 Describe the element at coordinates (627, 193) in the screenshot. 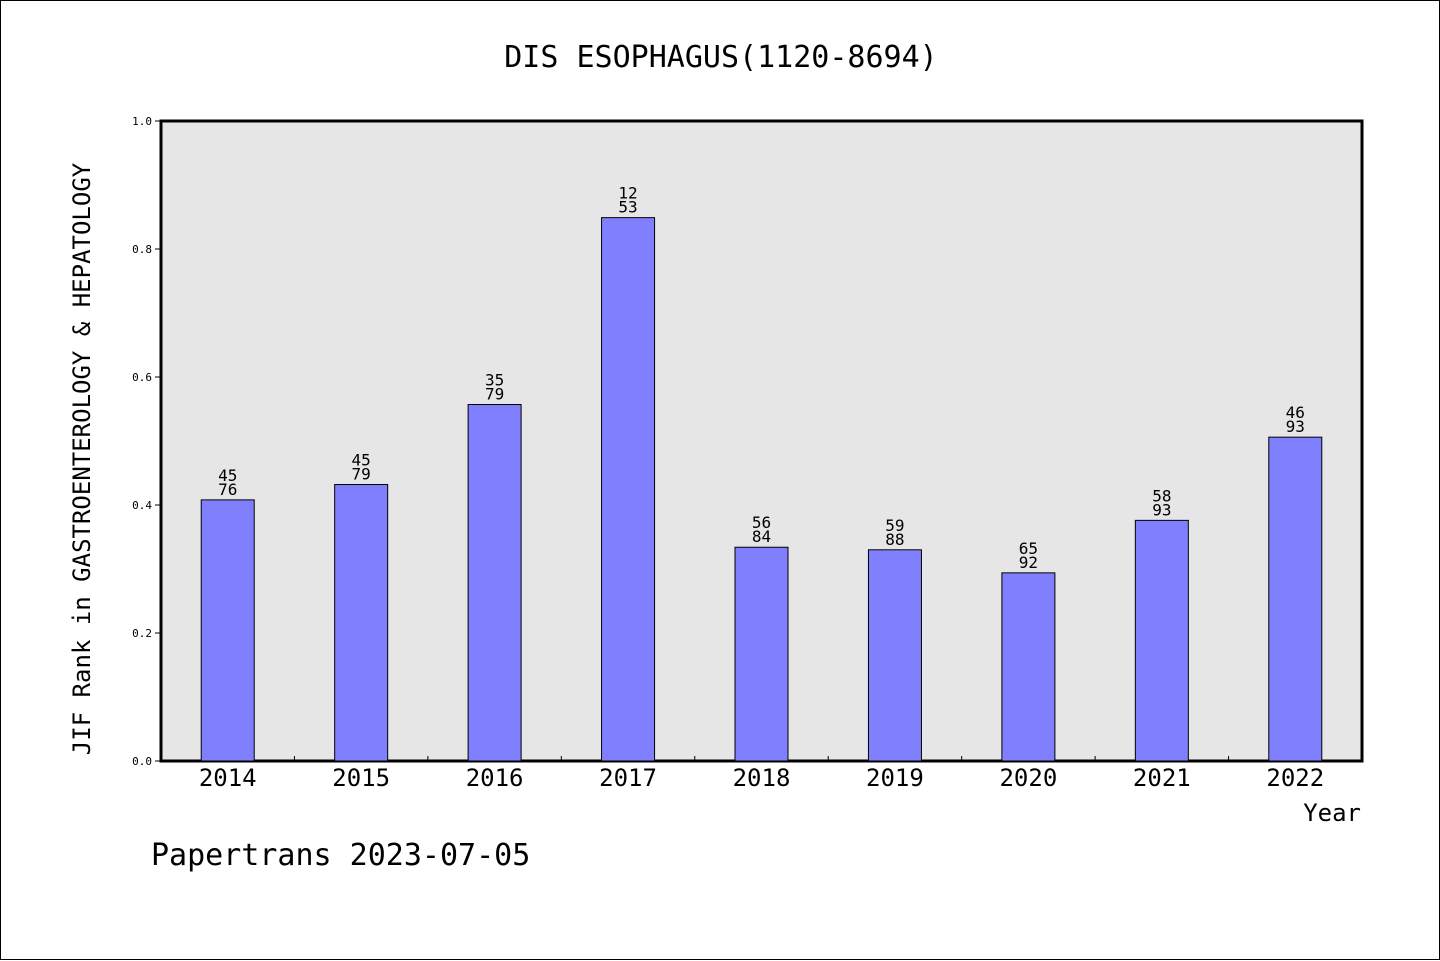

I see `bar-label-rank: 12` at that location.